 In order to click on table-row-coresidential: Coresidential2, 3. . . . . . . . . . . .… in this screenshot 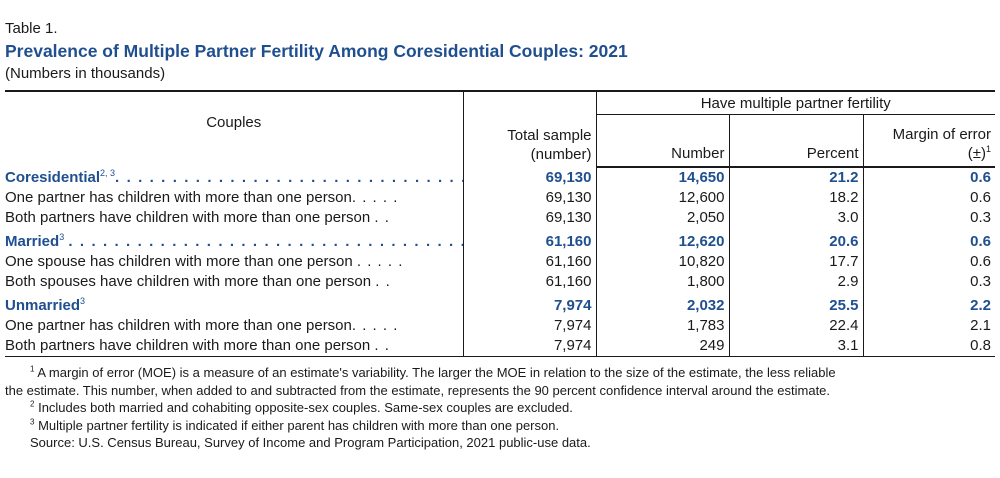, I will do `click(500, 177)`.